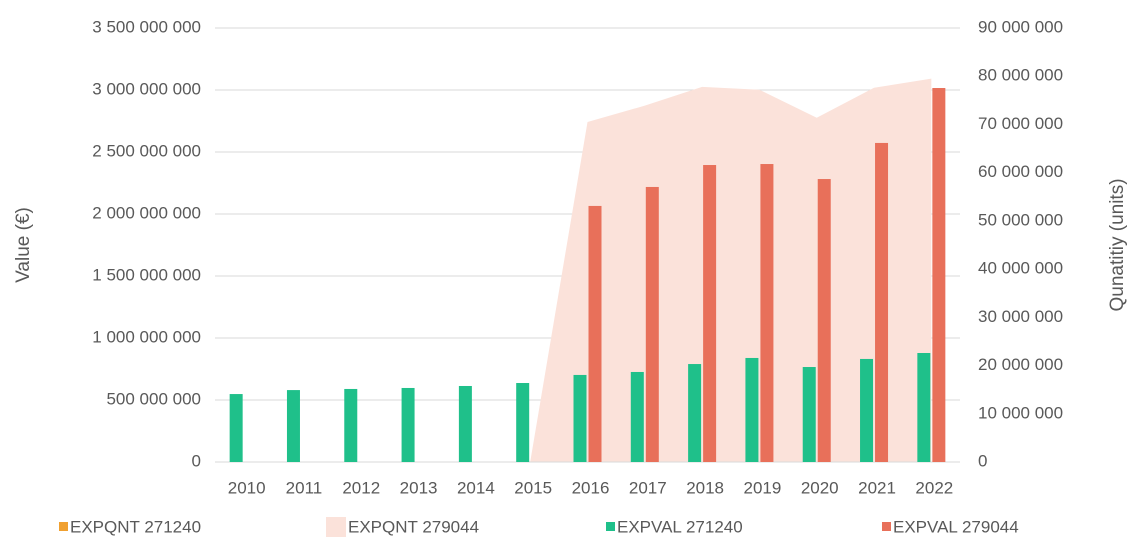 This screenshot has height=549, width=1139. I want to click on x-tick-label: 2020, so click(820, 487).